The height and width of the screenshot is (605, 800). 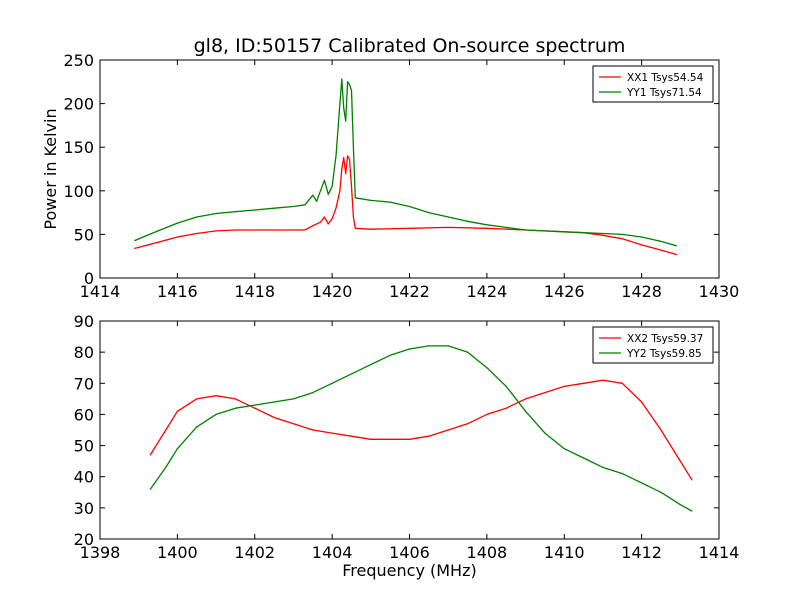 What do you see at coordinates (84, 321) in the screenshot?
I see `y-tick-label: 90` at bounding box center [84, 321].